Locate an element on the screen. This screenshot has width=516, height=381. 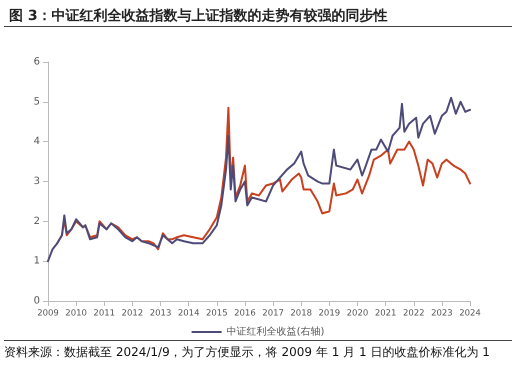
x-tick-label: 2021 is located at coordinates (385, 313).